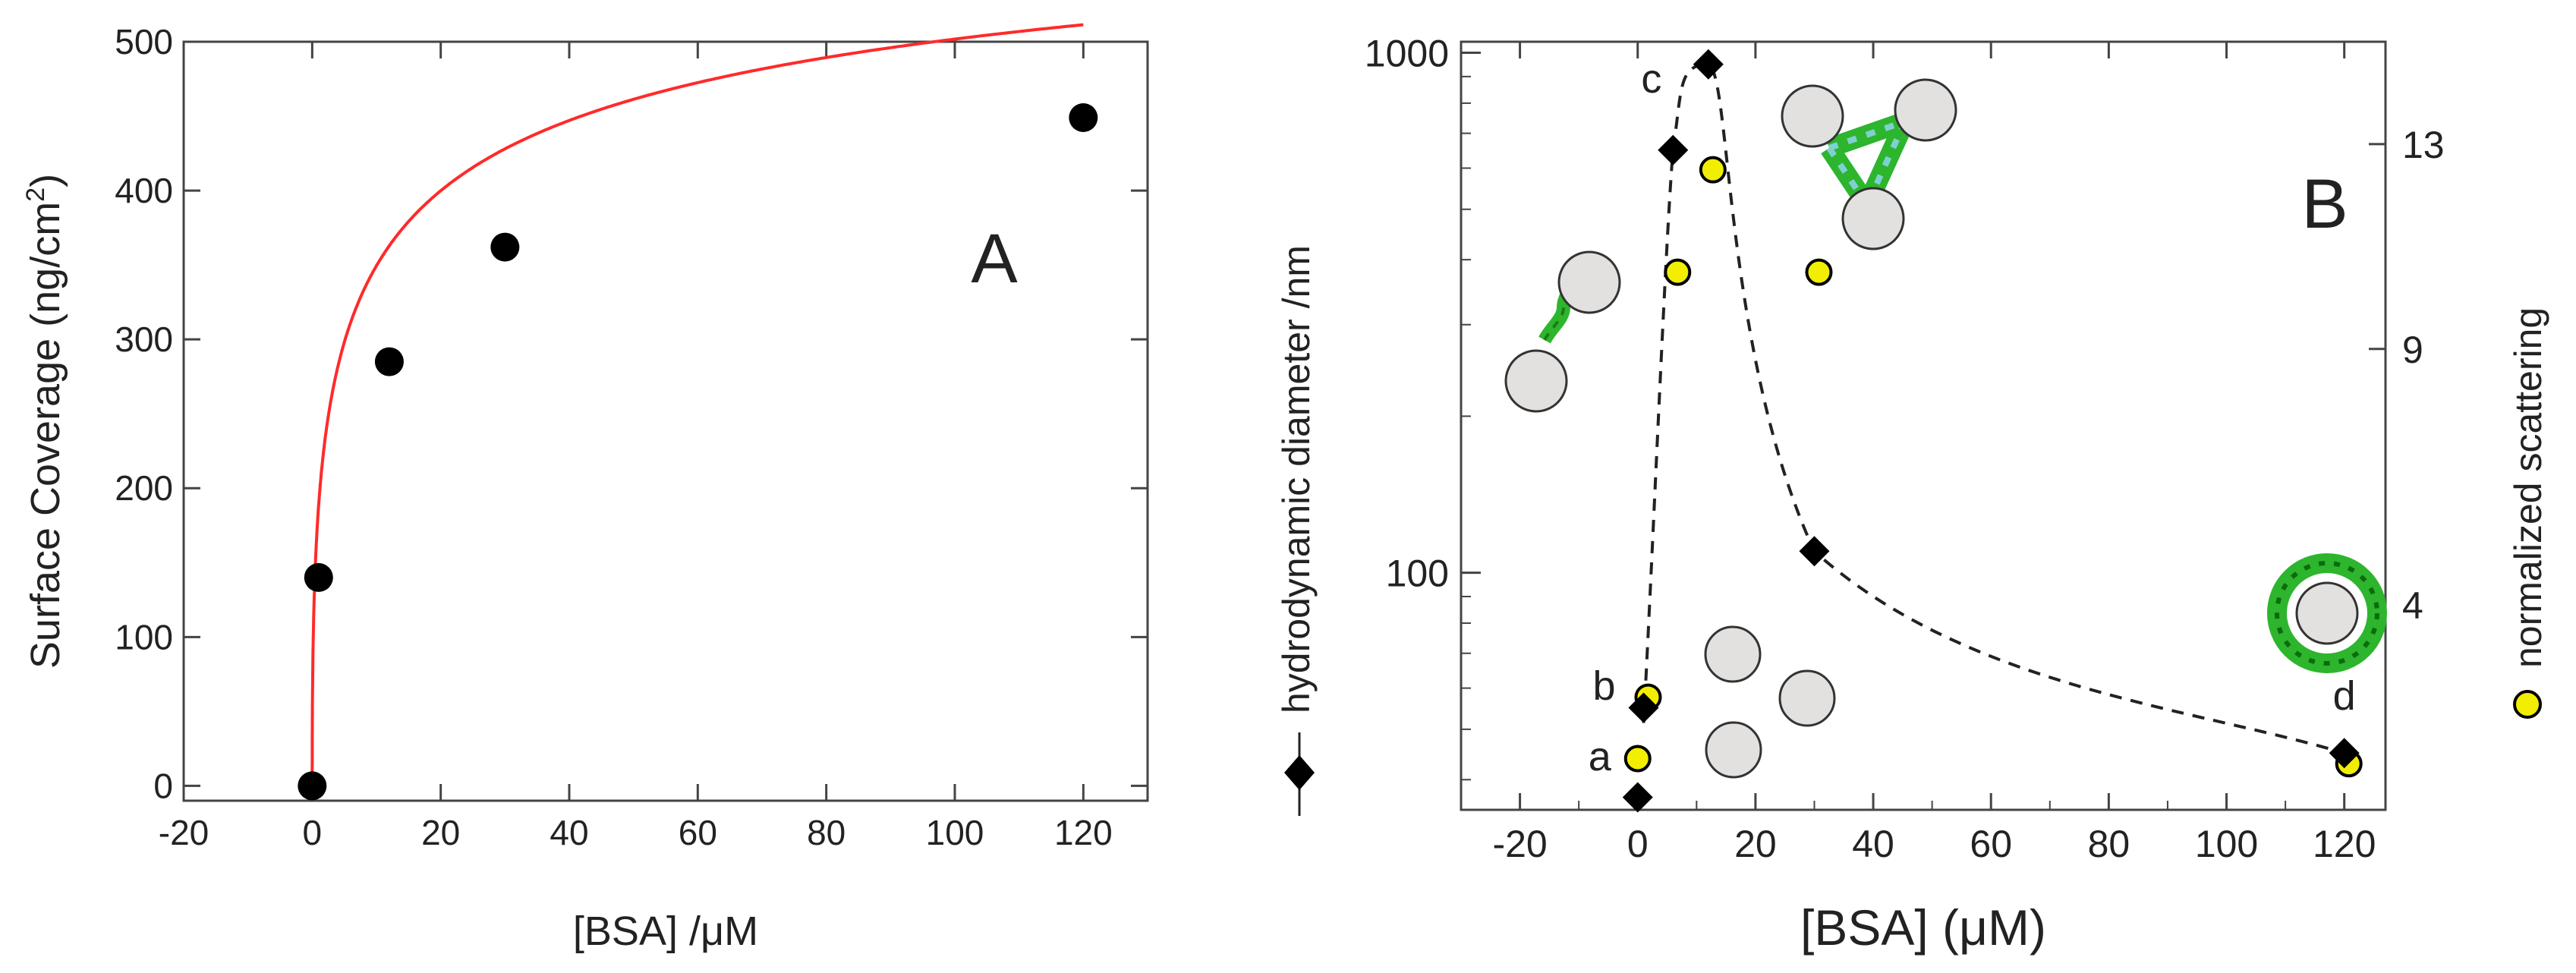 Image resolution: width=2576 pixels, height=973 pixels. I want to click on right-y-tick-label: 13, so click(2423, 145).